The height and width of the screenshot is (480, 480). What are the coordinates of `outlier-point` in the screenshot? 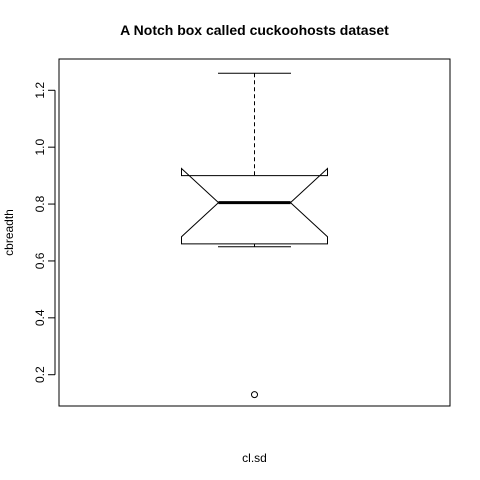 It's located at (254, 395).